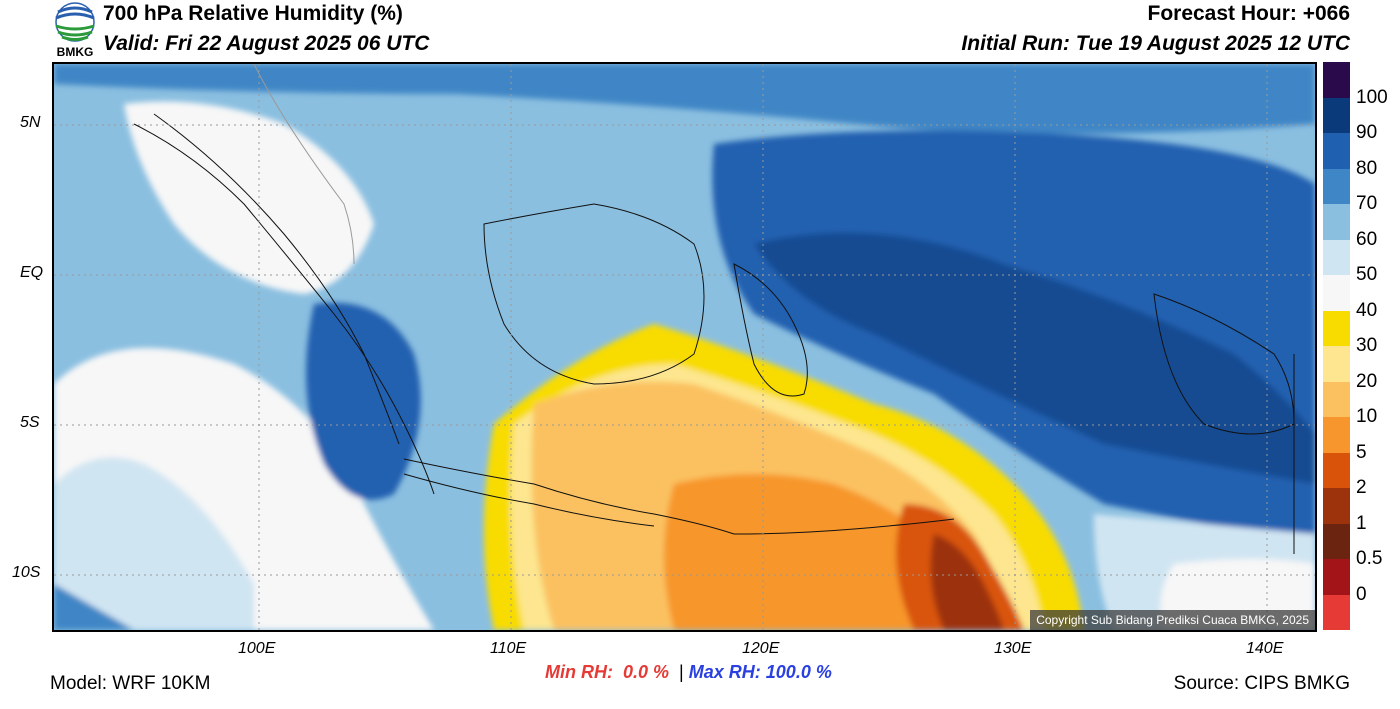 The height and width of the screenshot is (709, 1400). What do you see at coordinates (684, 99) in the screenshot?
I see `north-moist-band` at bounding box center [684, 99].